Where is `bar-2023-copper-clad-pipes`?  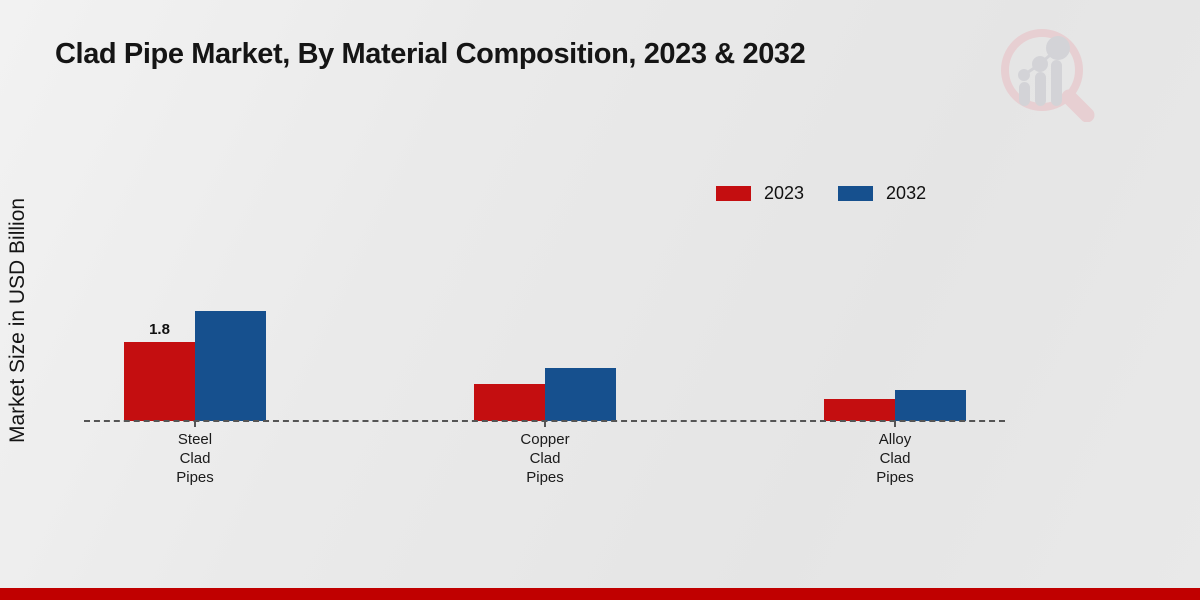 bar-2023-copper-clad-pipes is located at coordinates (509, 402).